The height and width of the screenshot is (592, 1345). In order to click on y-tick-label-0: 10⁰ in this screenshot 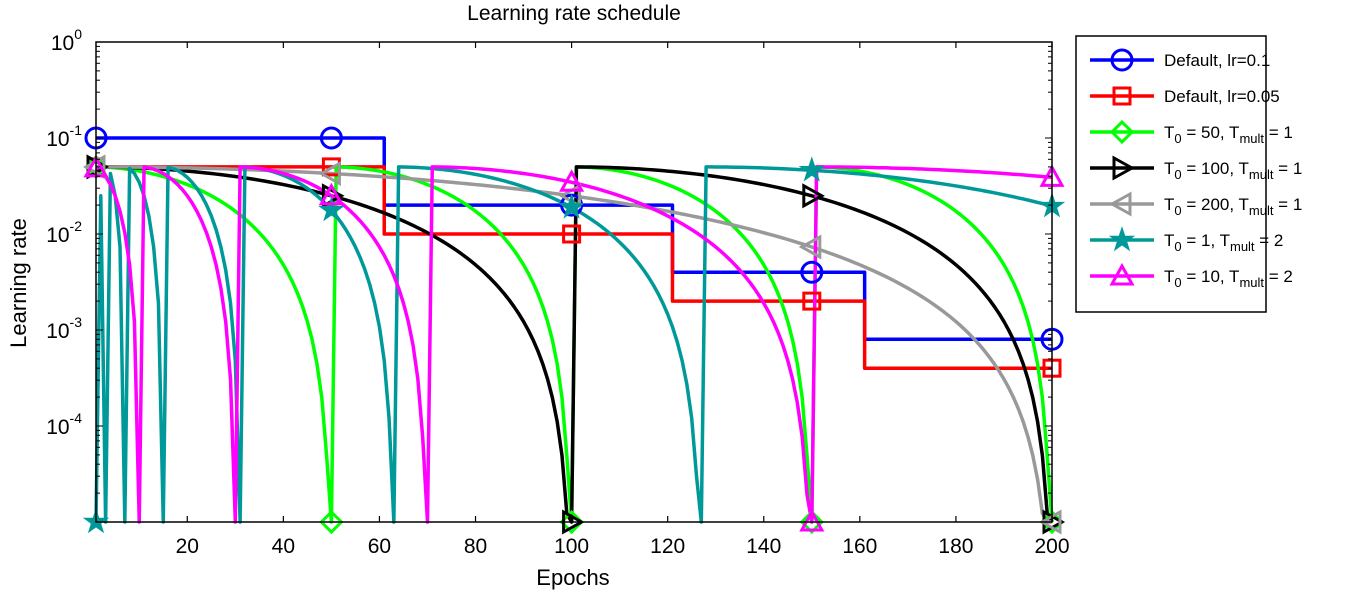, I will do `click(66, 40)`.